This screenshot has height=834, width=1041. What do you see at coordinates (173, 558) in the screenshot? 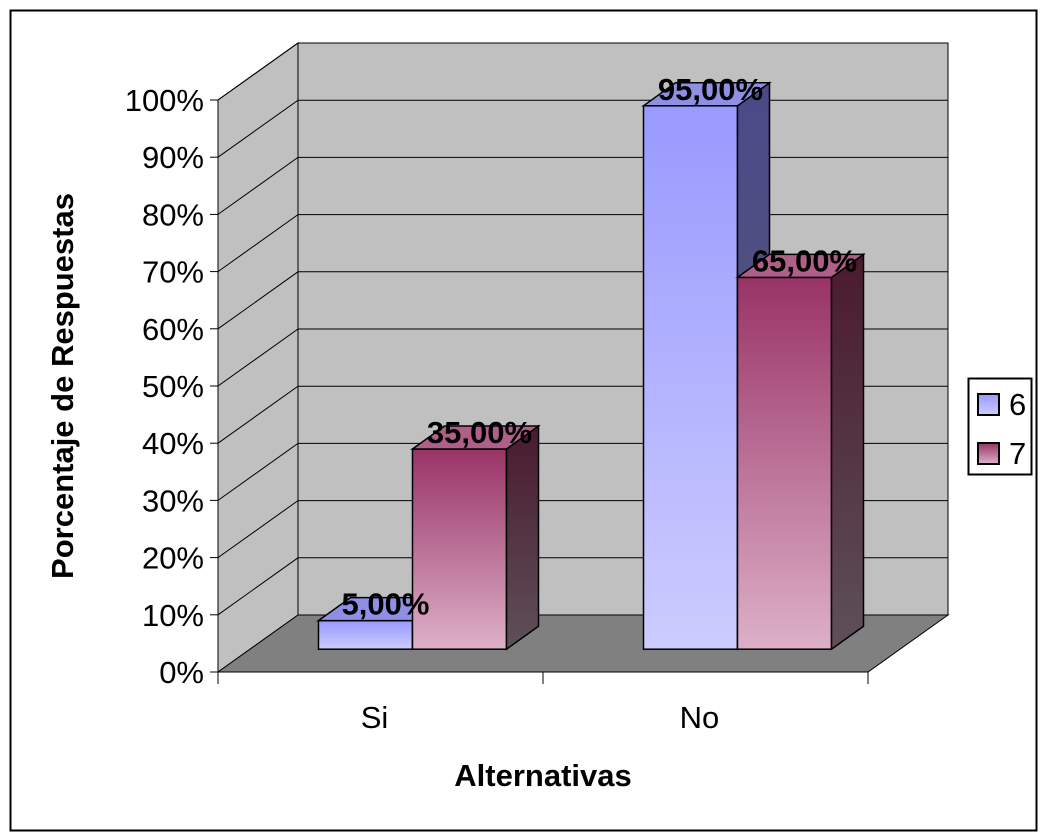
I see `y-tick-label: 20%` at bounding box center [173, 558].